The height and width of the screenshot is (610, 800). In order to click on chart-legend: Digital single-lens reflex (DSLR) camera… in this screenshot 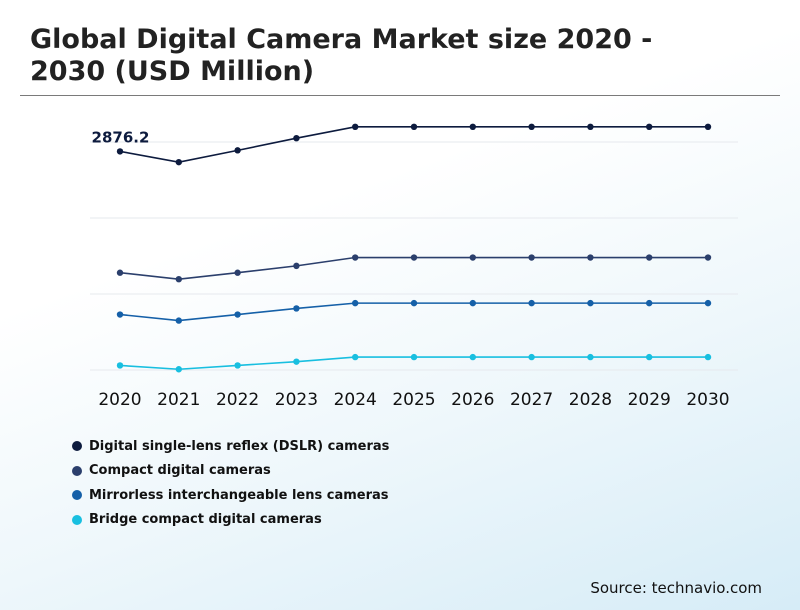, I will do `click(230, 483)`.